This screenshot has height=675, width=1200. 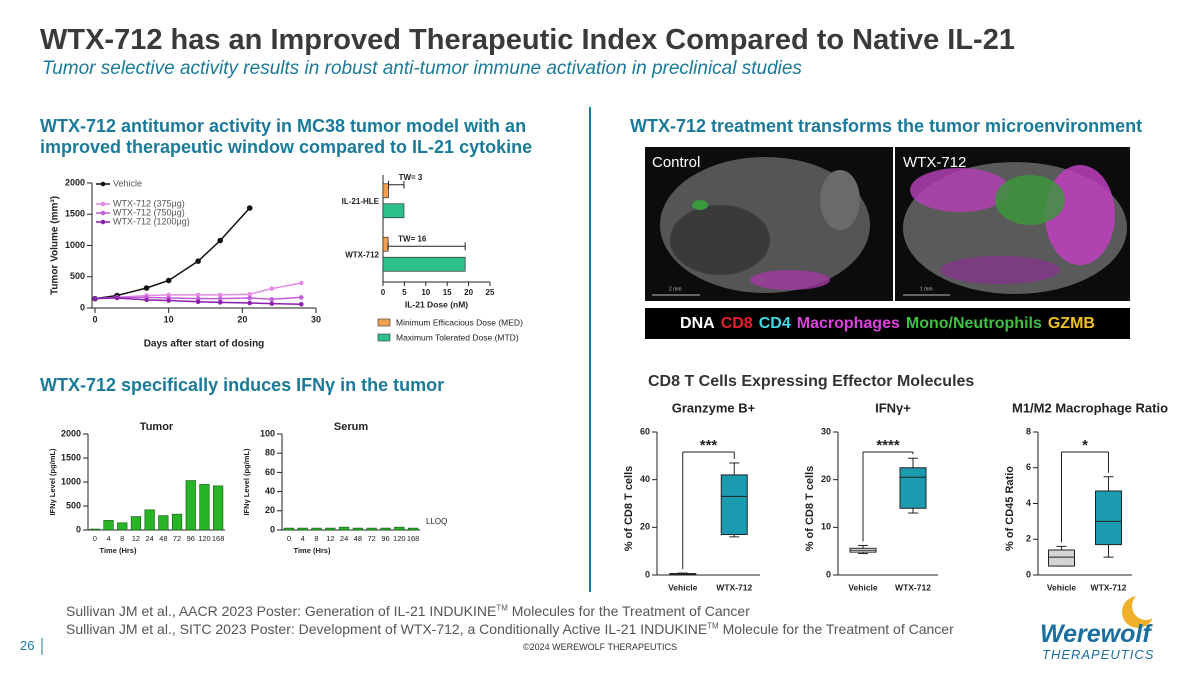 What do you see at coordinates (412, 238) in the screenshot?
I see `tw-annotation: TW= 16` at bounding box center [412, 238].